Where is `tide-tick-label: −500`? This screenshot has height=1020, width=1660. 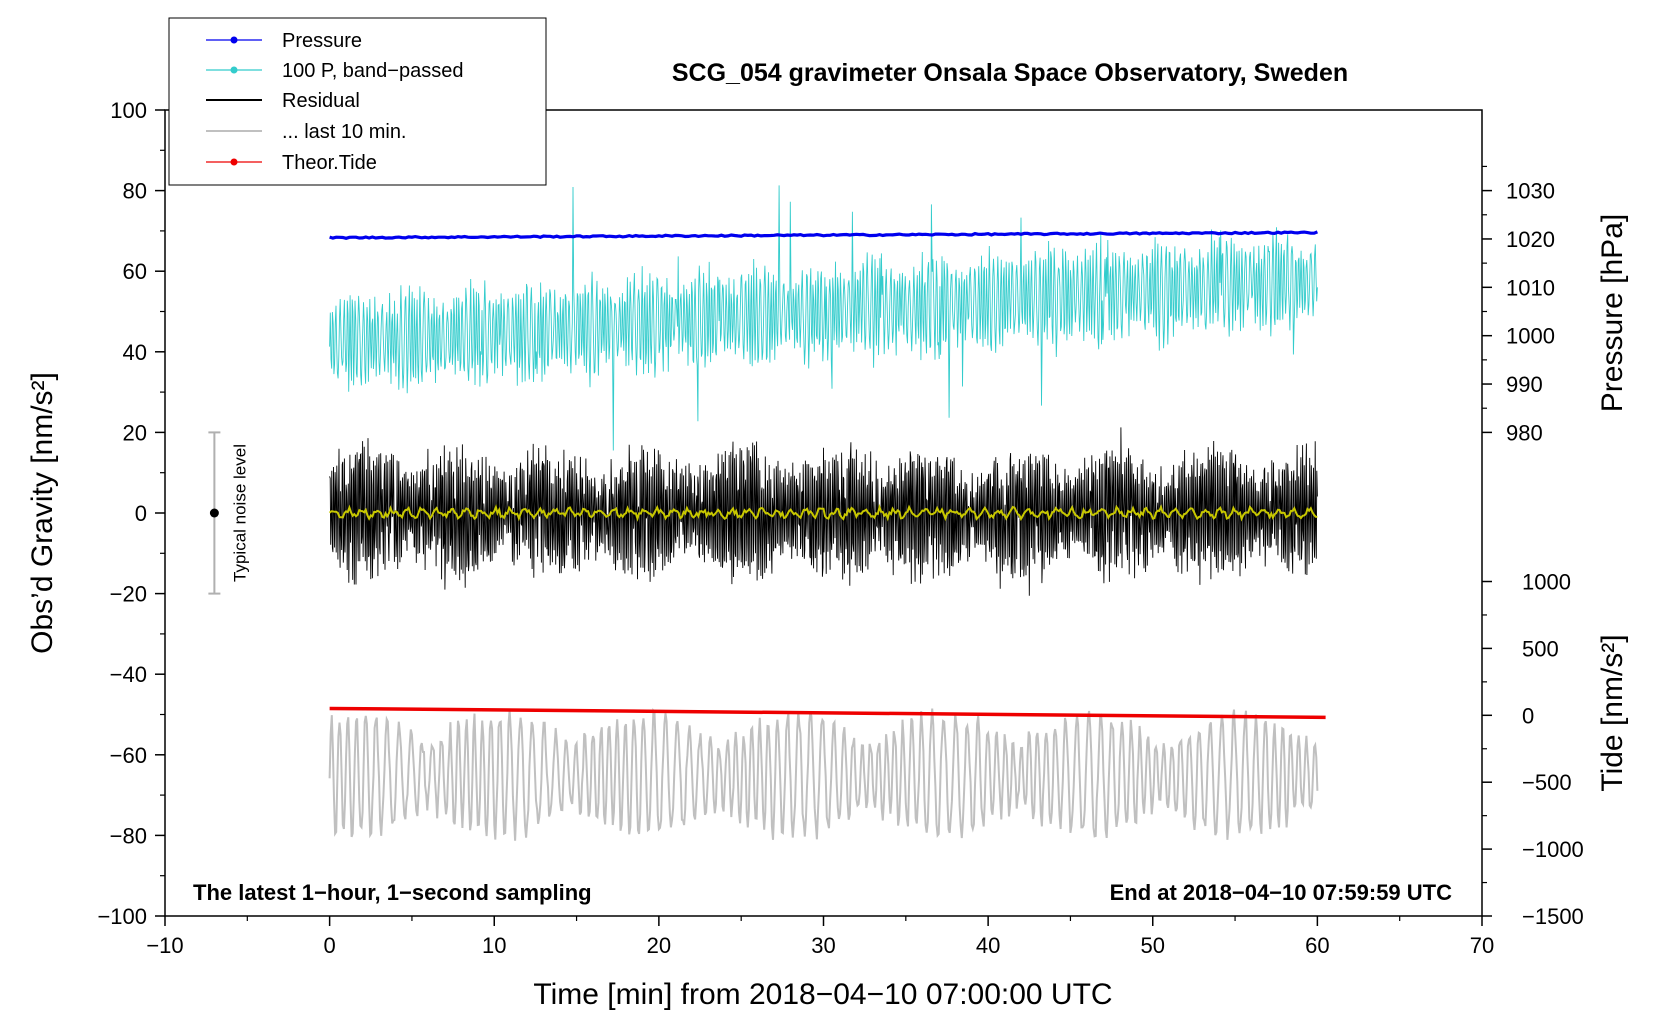 tide-tick-label: −500 is located at coordinates (1547, 782).